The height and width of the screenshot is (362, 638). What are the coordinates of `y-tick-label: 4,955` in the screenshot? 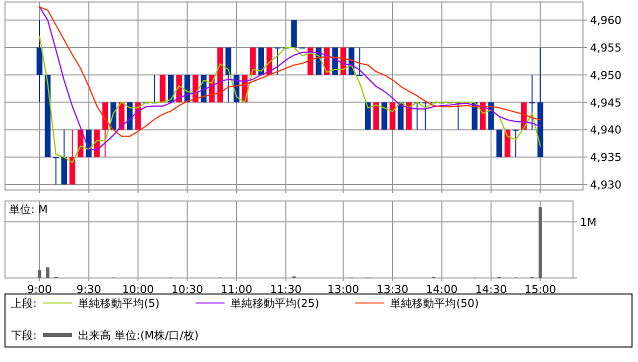 It's located at (606, 47).